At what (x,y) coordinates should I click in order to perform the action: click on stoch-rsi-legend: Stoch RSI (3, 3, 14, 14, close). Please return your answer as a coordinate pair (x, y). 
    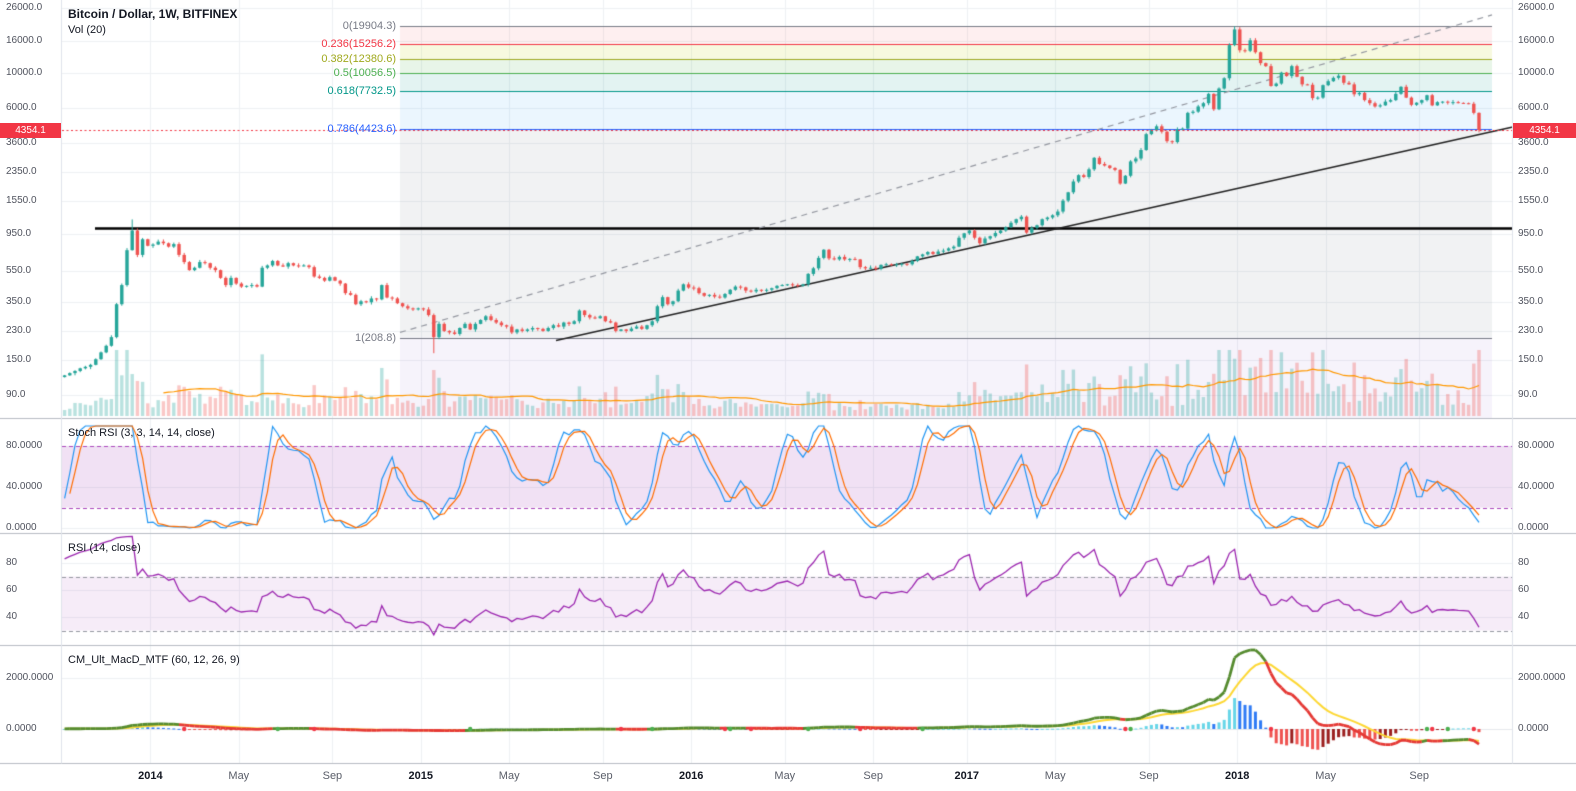
    Looking at the image, I should click on (141, 433).